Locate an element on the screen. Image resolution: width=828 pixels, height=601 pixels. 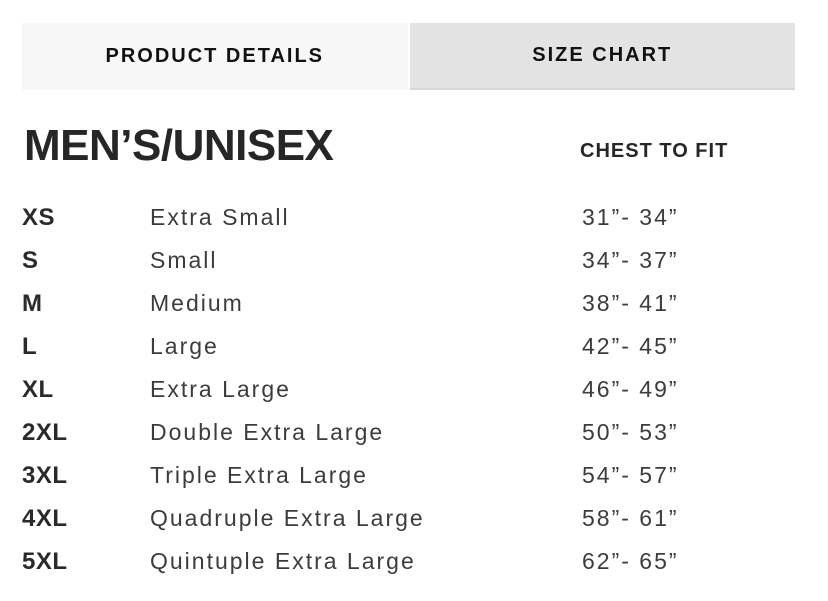
page-title: MEN’S/UNISEX is located at coordinates (179, 145).